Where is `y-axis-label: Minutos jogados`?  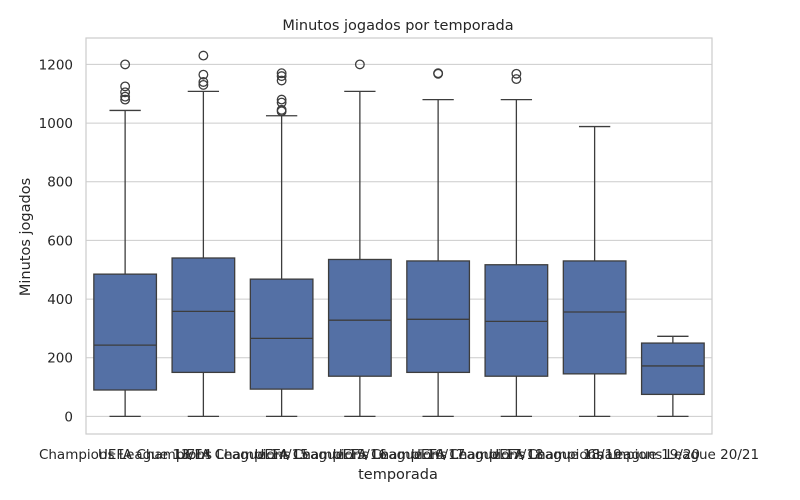 y-axis-label: Minutos jogados is located at coordinates (26, 237).